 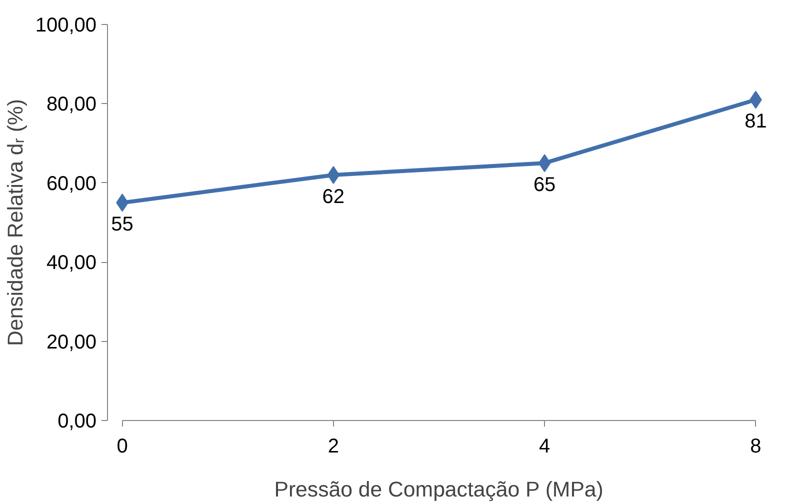 What do you see at coordinates (755, 121) in the screenshot?
I see `data-label: 81` at bounding box center [755, 121].